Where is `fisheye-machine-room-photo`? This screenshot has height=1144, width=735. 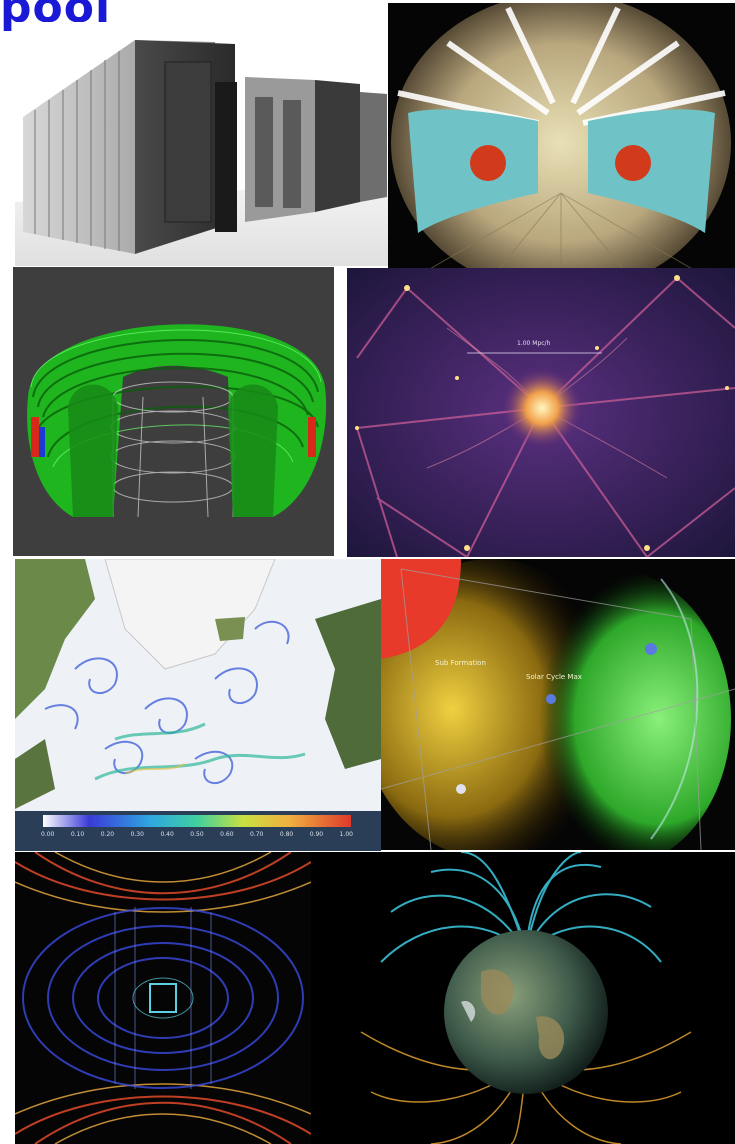 fisheye-machine-room-photo is located at coordinates (561, 136).